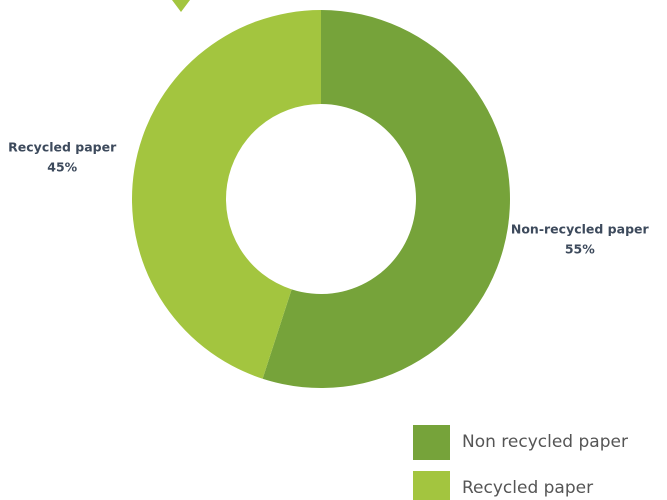 This screenshot has height=500, width=667. I want to click on slice-value: 45%, so click(62, 167).